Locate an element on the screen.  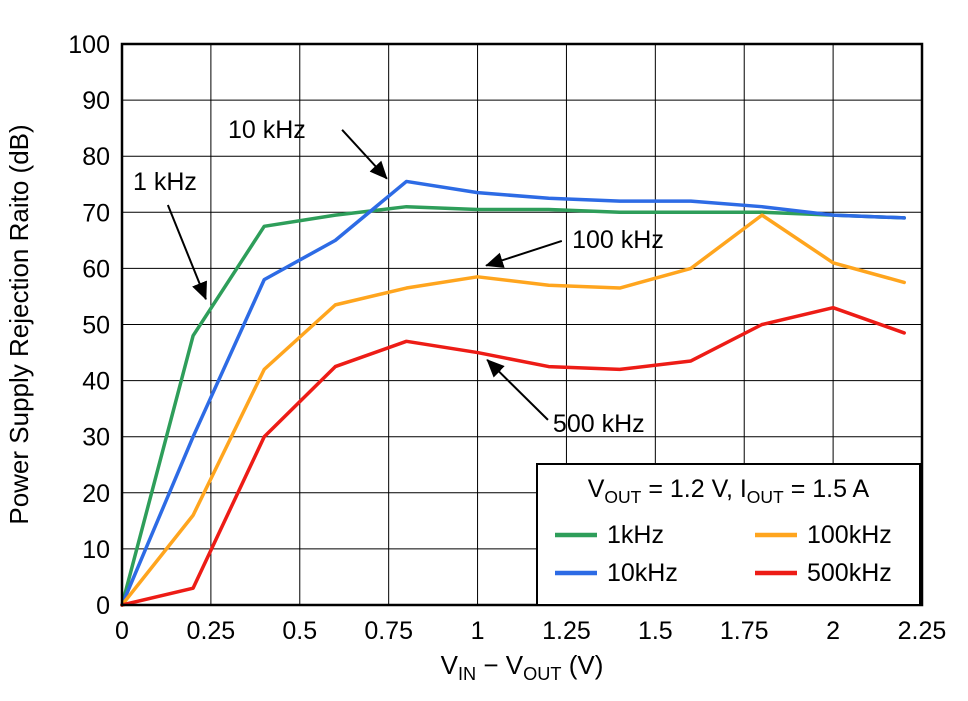
y-tick-label: 90 is located at coordinates (96, 101).